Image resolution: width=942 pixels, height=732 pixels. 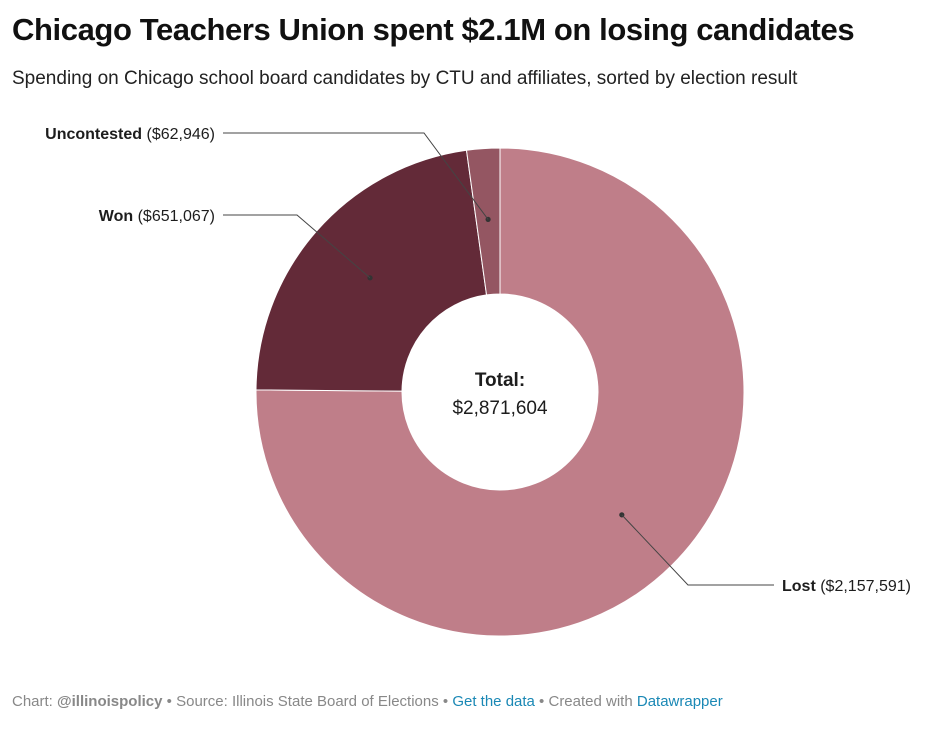 I want to click on slice-won, so click(x=371, y=270).